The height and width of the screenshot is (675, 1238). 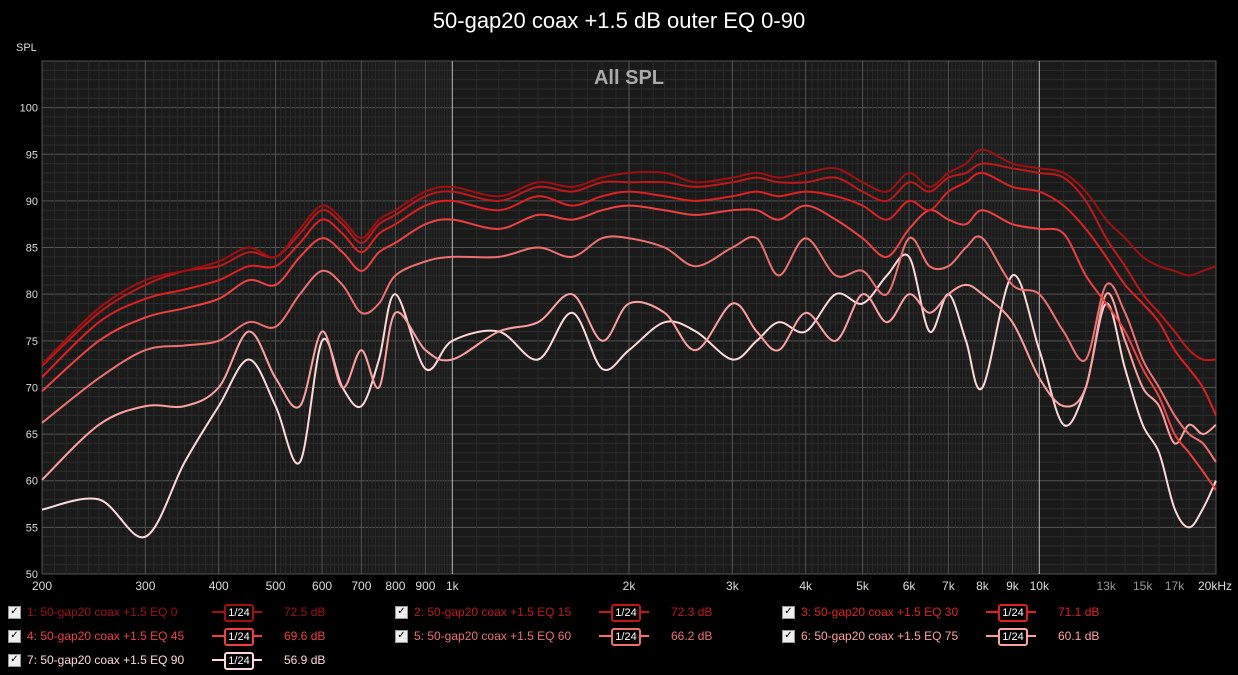 I want to click on x-tick-label: 300, so click(x=145, y=586).